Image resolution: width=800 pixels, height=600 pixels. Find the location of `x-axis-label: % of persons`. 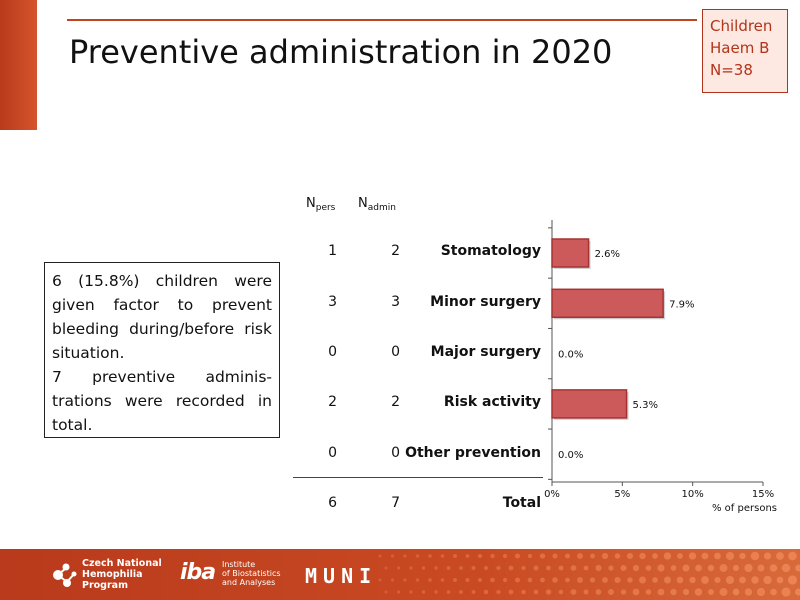

x-axis-label: % of persons is located at coordinates (744, 508).